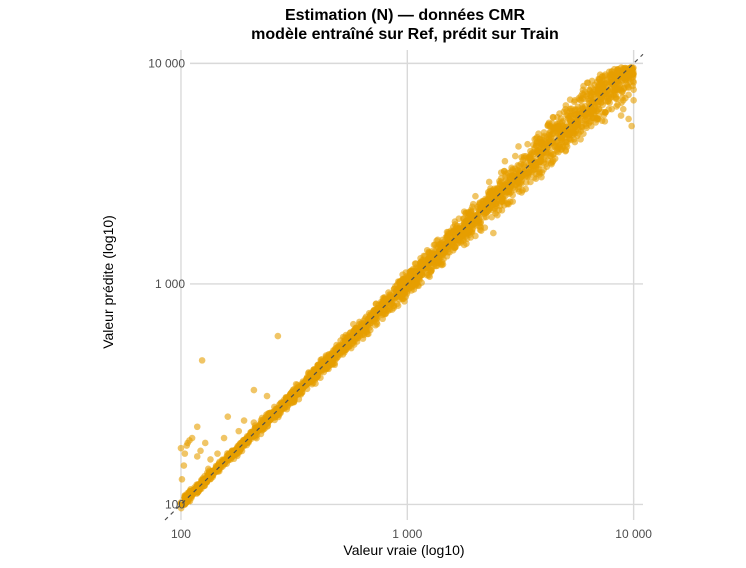 This screenshot has height=568, width=746. I want to click on x-axis-label: Valeur vraie (log10), so click(403, 550).